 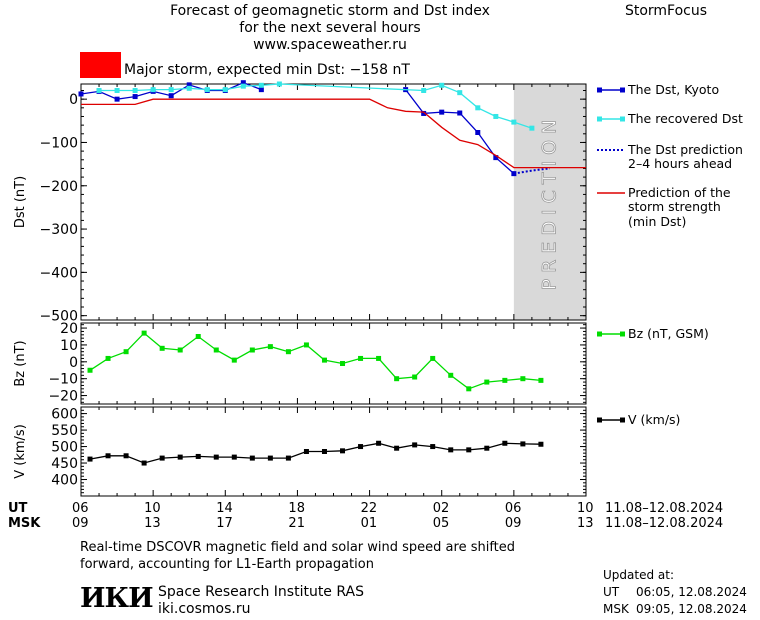 I want to click on y-tick-label: −200, so click(x=59, y=187).